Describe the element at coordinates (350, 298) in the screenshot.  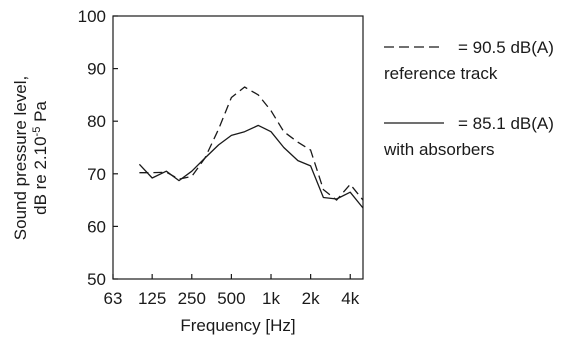
I see `x-tick-label-4k: 4k` at that location.